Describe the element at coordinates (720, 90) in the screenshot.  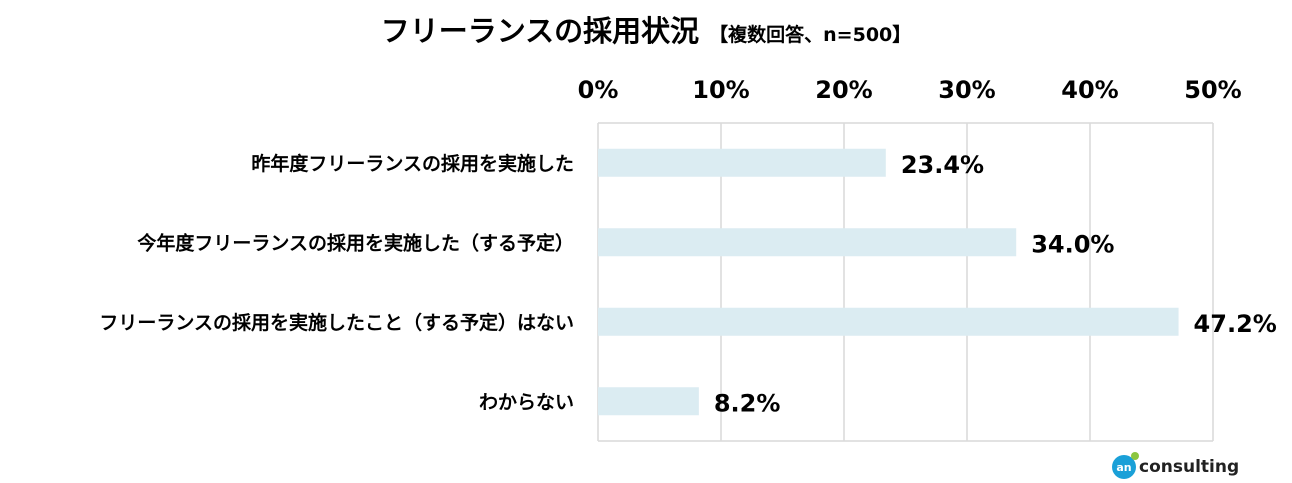
I see `x-tick-label: 10%` at that location.